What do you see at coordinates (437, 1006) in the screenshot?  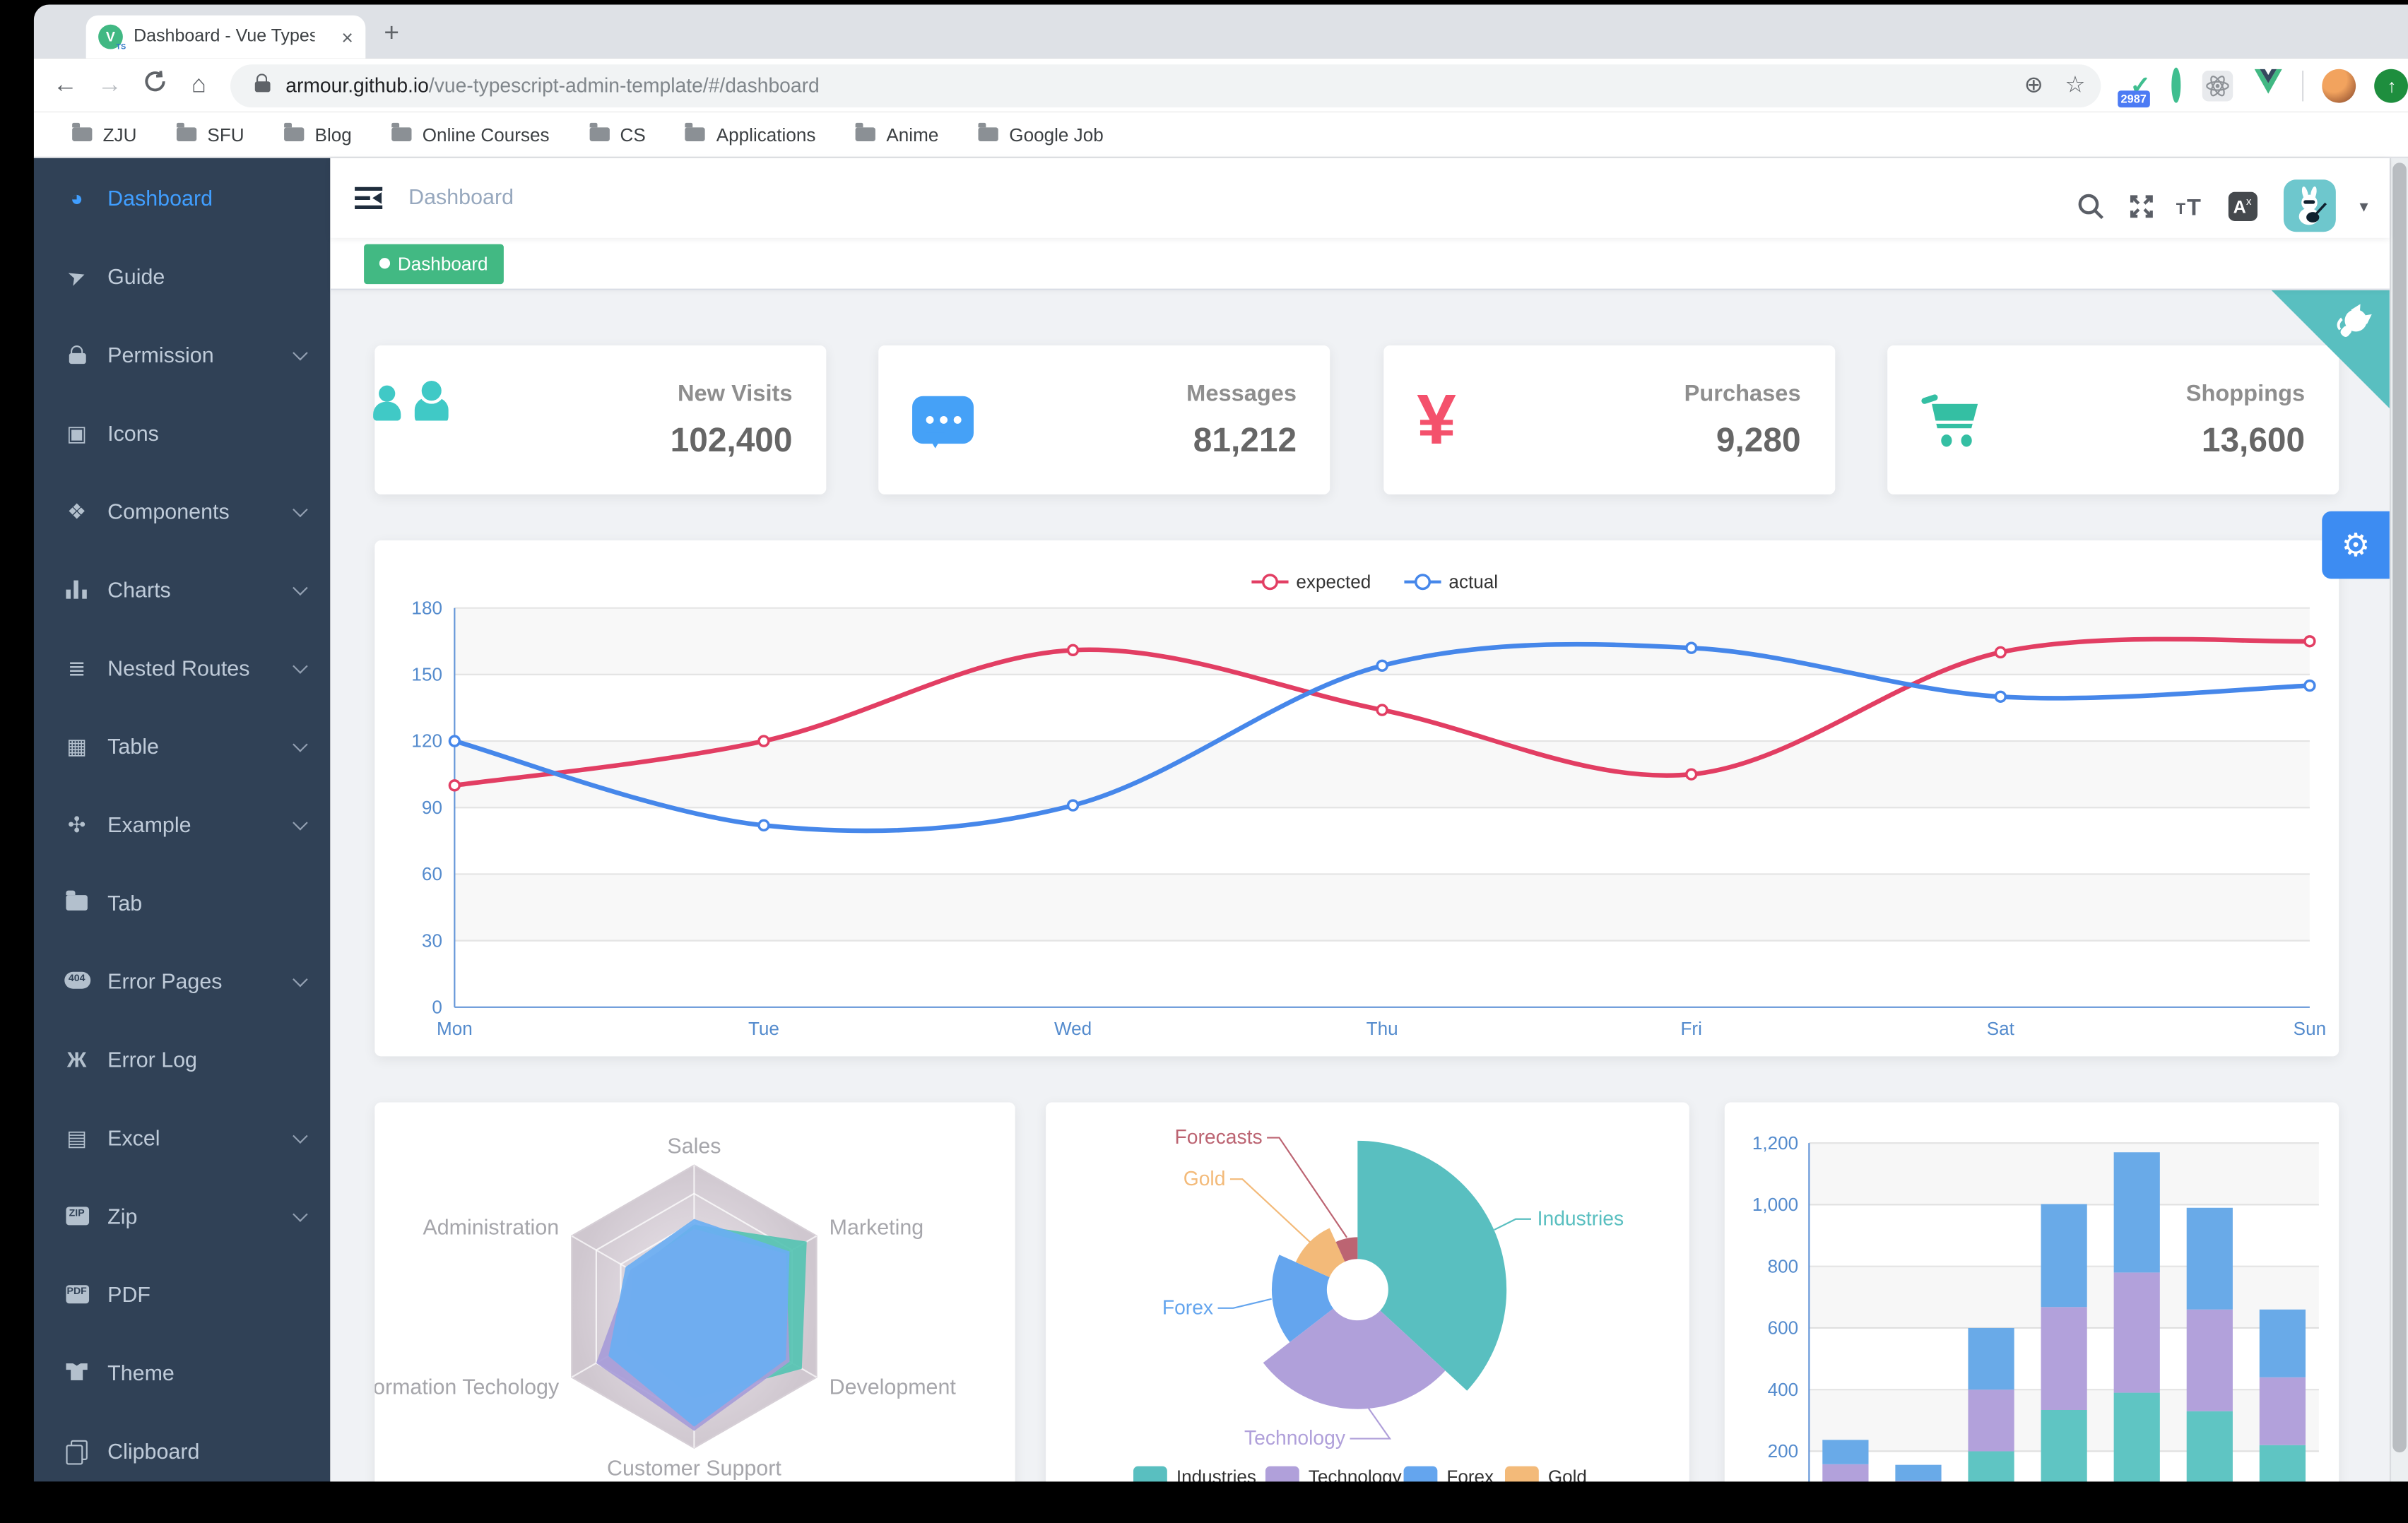 I see `svg-text: 0` at bounding box center [437, 1006].